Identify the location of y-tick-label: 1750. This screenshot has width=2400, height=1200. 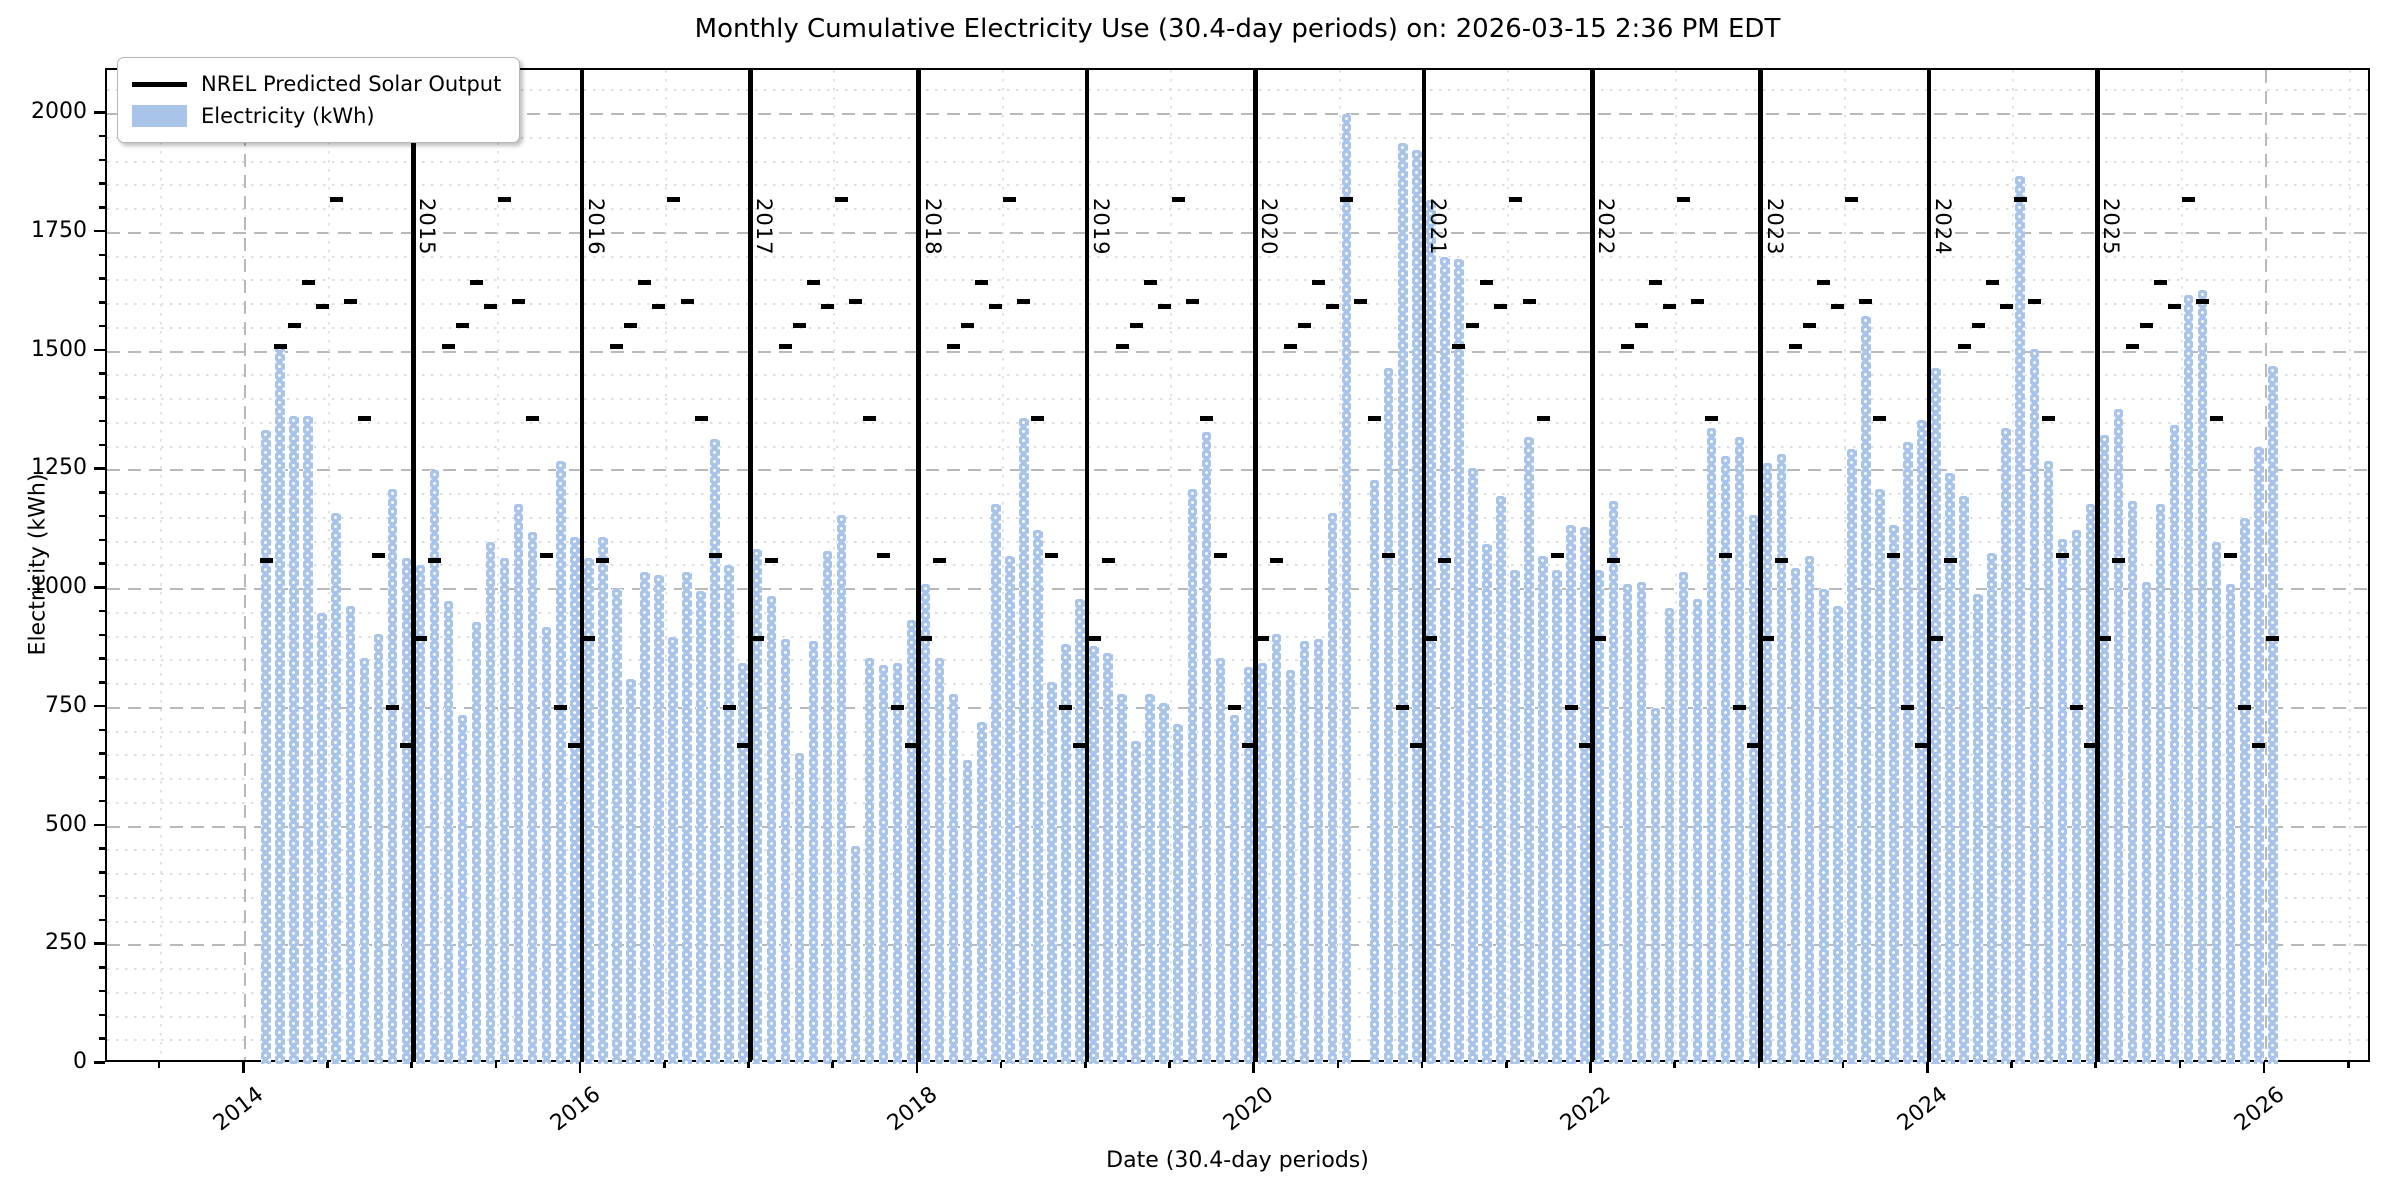
(59, 230).